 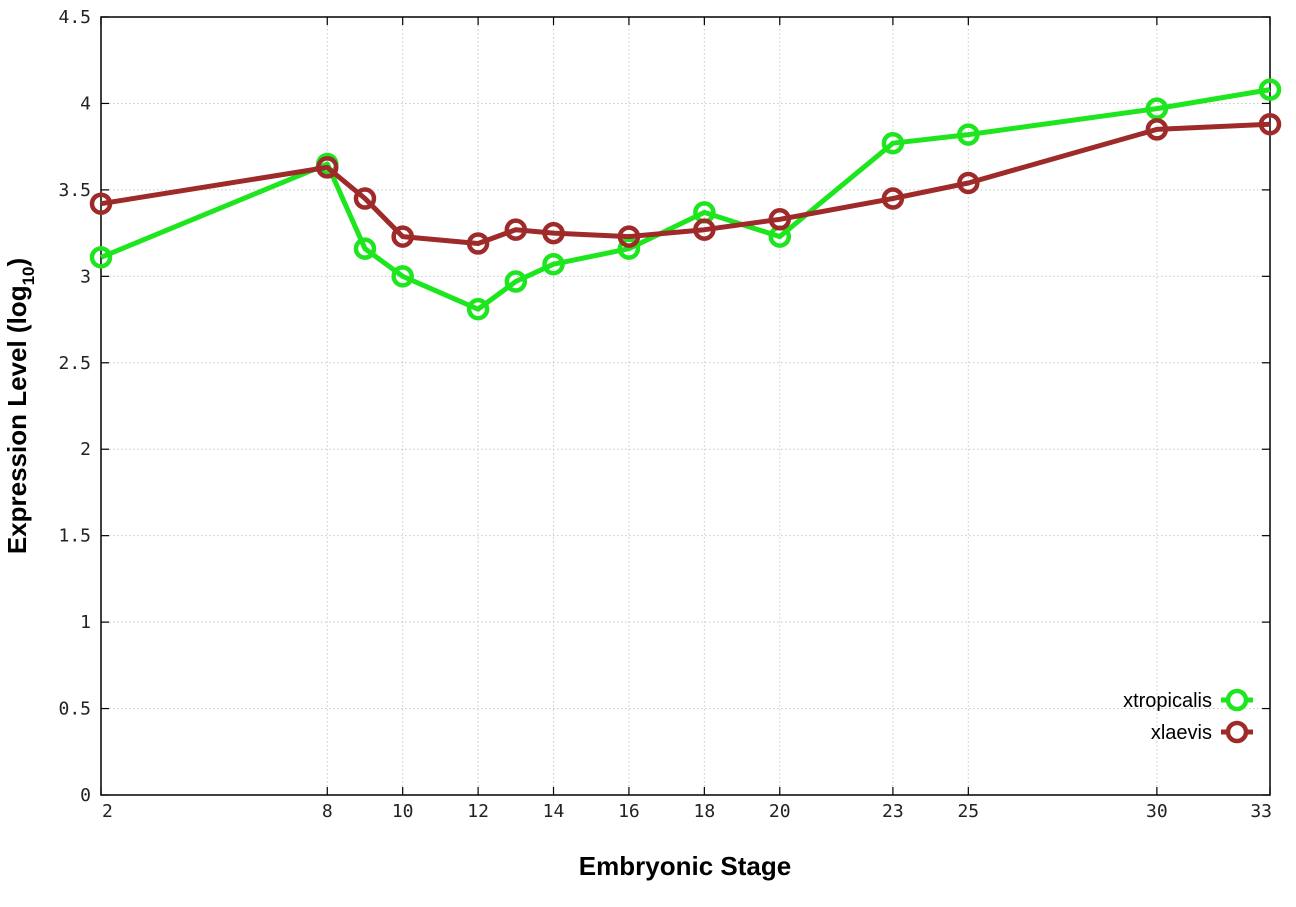 I want to click on y-tick-label: 2, so click(x=85, y=449).